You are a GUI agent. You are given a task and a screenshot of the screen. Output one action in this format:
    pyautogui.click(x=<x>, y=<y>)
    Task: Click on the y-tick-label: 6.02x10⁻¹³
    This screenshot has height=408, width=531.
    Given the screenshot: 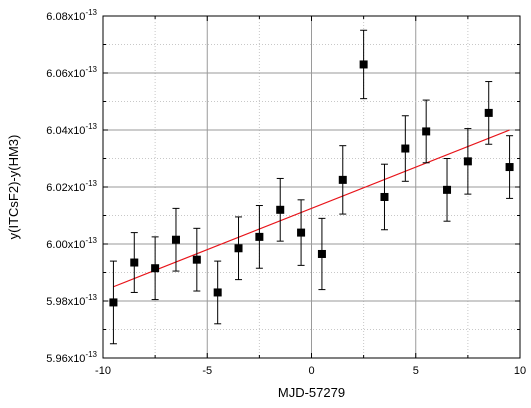 What is the action you would take?
    pyautogui.click(x=71, y=186)
    